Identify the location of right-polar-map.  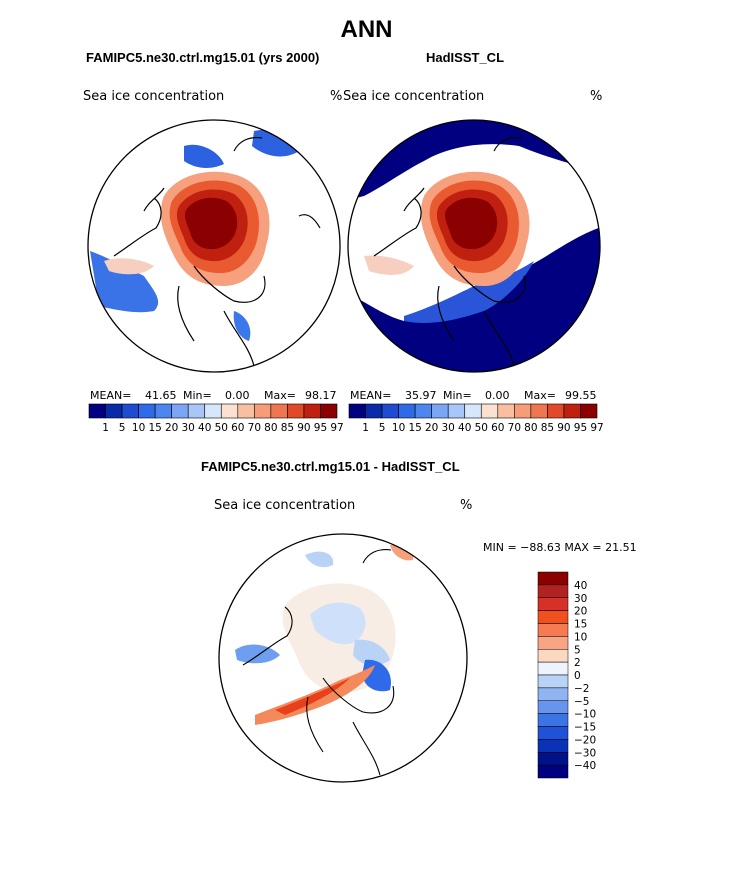
(474, 246).